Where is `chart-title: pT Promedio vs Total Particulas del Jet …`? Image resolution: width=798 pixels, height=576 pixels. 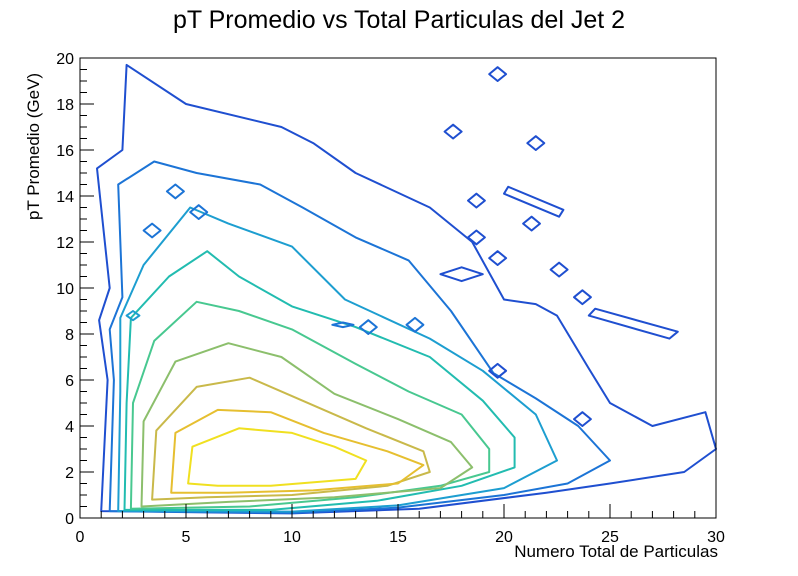 chart-title: pT Promedio vs Total Particulas del Jet … is located at coordinates (399, 20).